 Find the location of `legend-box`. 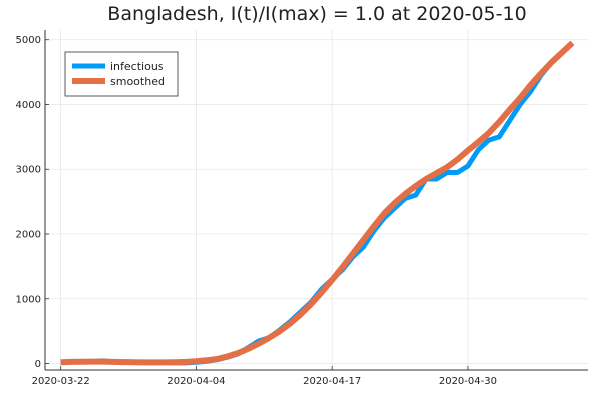

legend-box is located at coordinates (121, 74).